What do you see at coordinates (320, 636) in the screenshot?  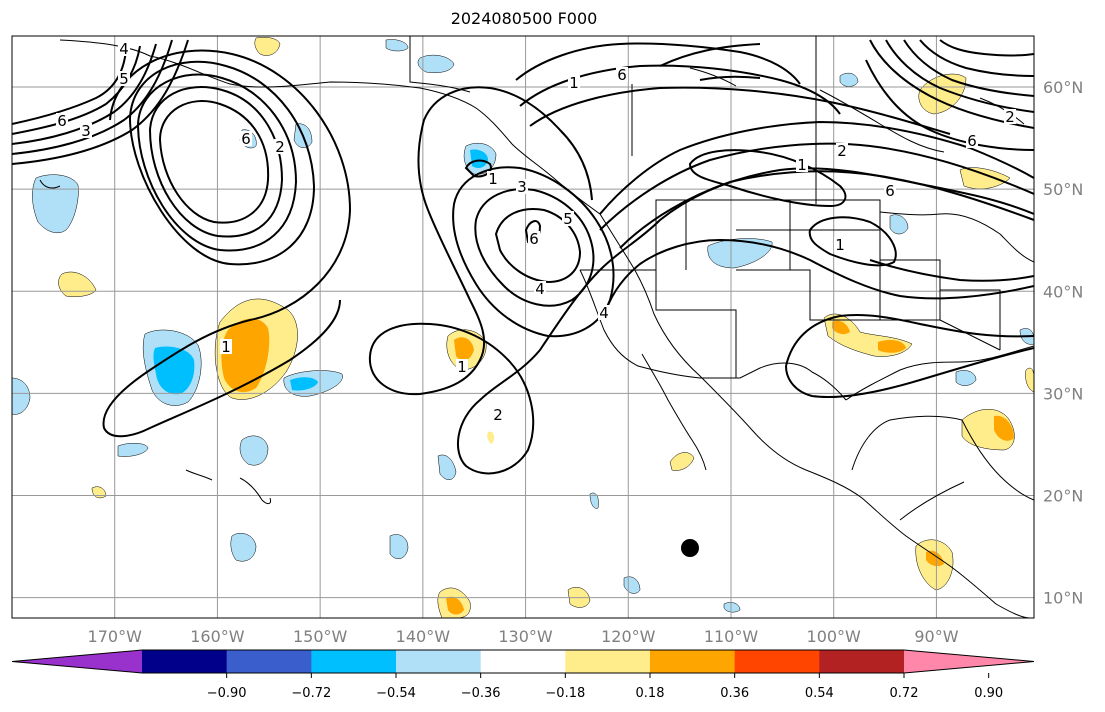 I see `longitude-label: 150°W` at bounding box center [320, 636].